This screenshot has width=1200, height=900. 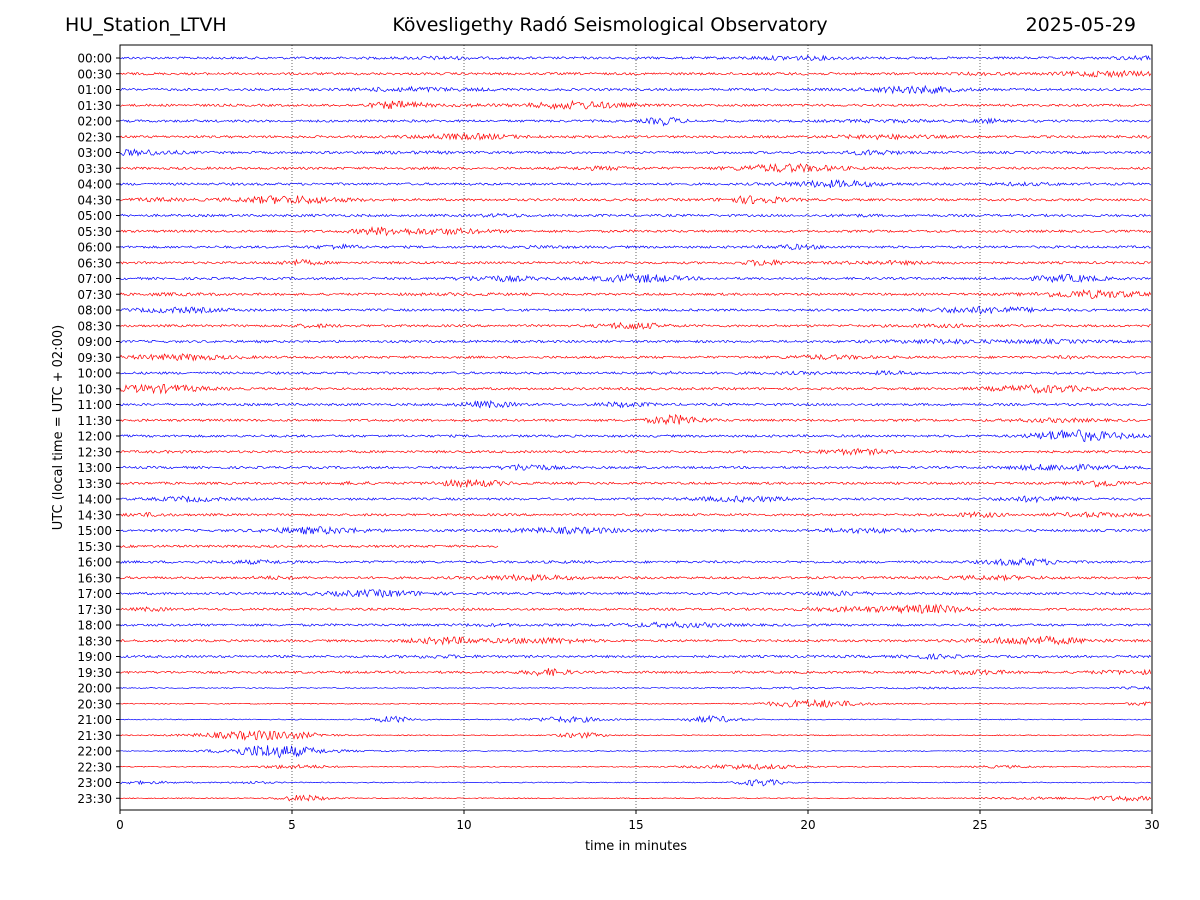 What do you see at coordinates (94, 326) in the screenshot?
I see `y-tick-label: 08:30` at bounding box center [94, 326].